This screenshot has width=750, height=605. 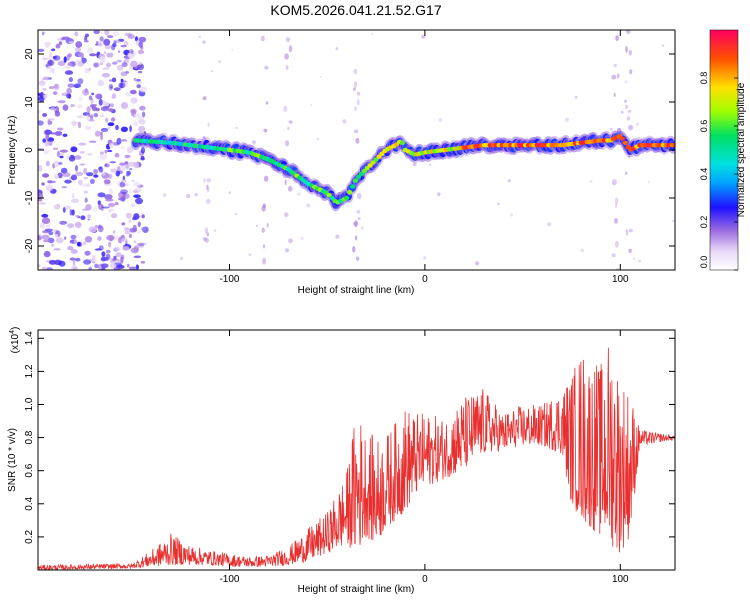 What do you see at coordinates (29, 338) in the screenshot?
I see `y-tick-label: 1.4` at bounding box center [29, 338].